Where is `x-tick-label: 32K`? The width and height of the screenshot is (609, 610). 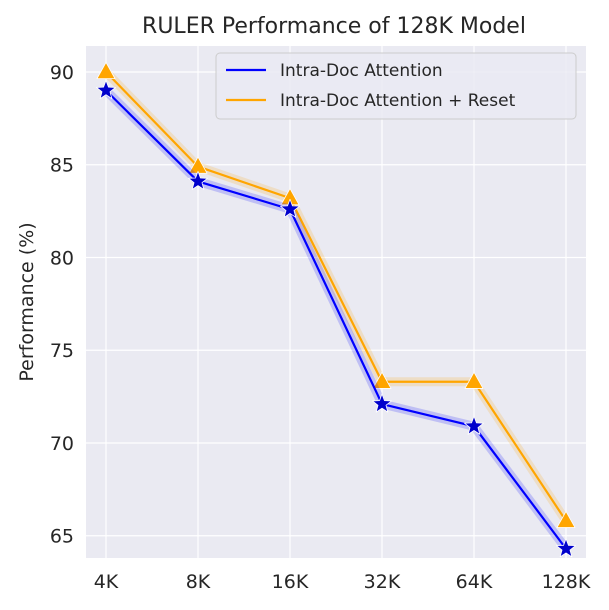 x-tick-label: 32K is located at coordinates (382, 582).